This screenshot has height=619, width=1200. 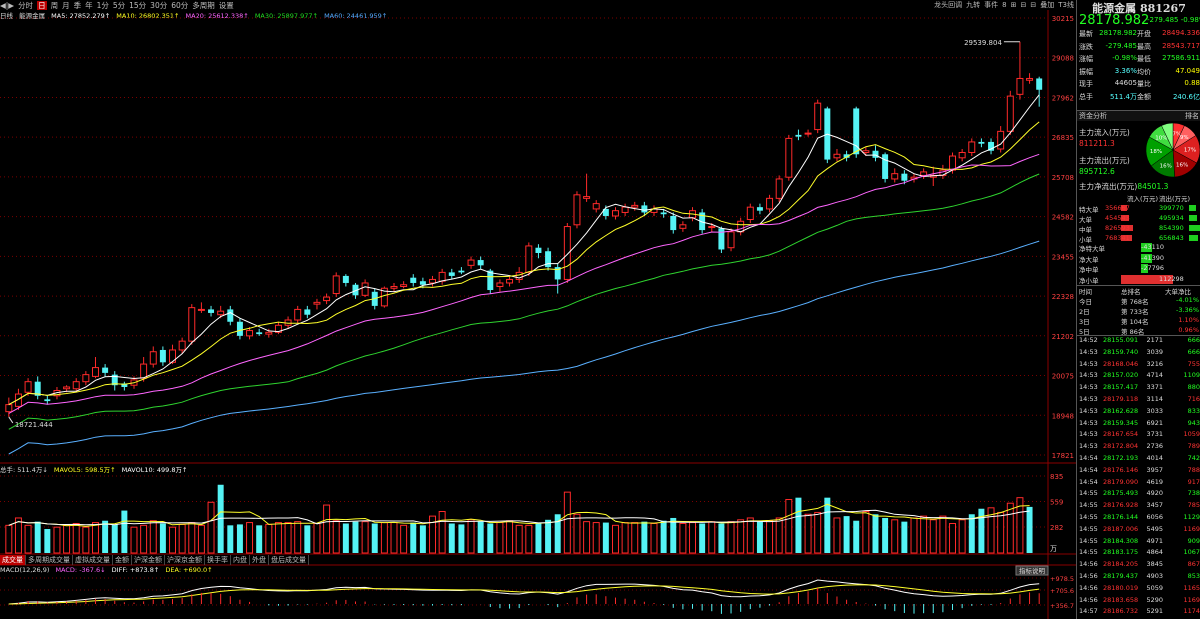 I want to click on quote-row: 总手 511.4万 金额 240.6亿, so click(x=1138, y=98).